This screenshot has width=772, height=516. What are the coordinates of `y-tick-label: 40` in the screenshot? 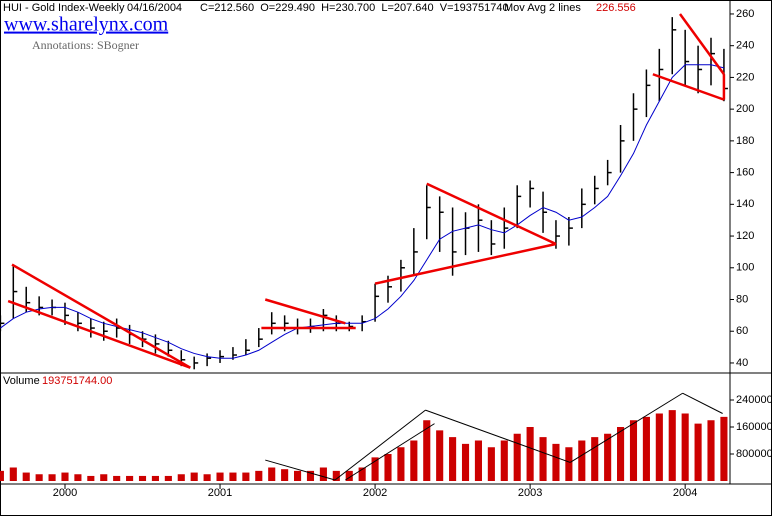 It's located at (742, 363).